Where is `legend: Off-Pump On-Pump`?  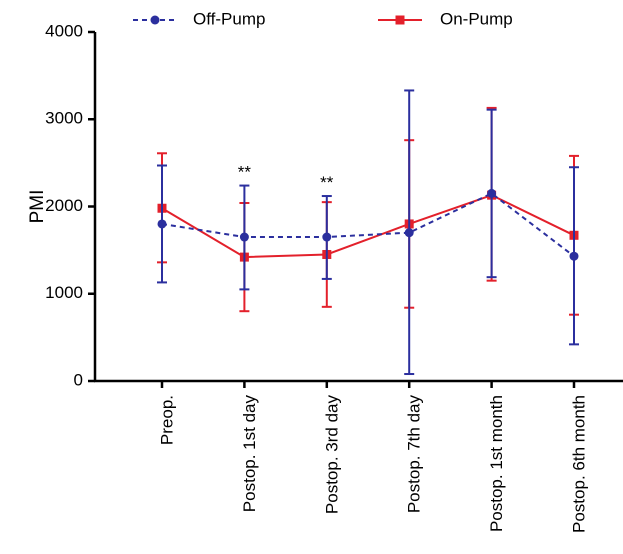 legend: Off-Pump On-Pump is located at coordinates (323, 18).